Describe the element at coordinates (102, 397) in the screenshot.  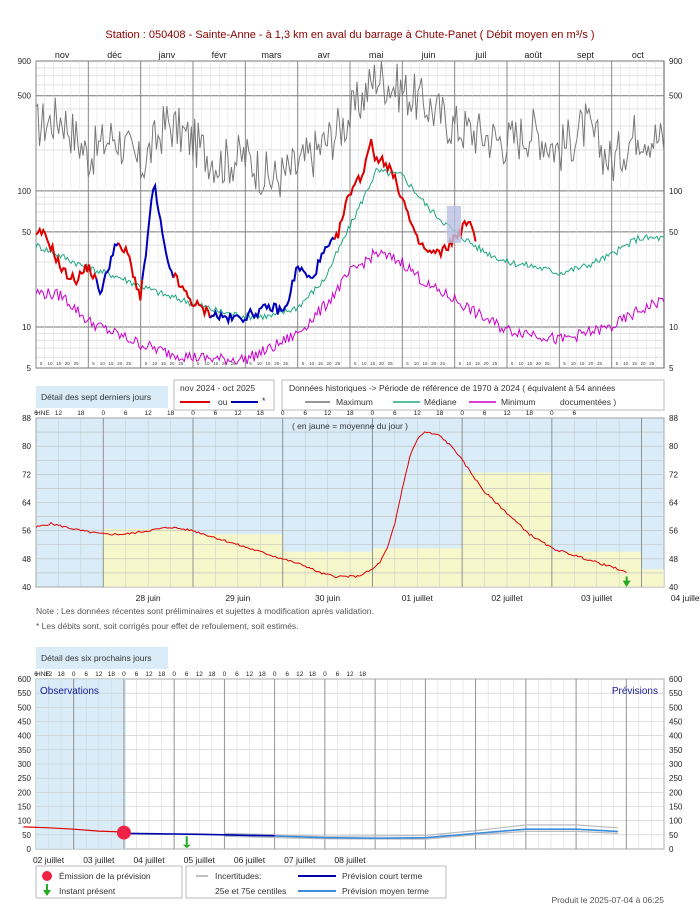
I see `seven-days-section-box` at that location.